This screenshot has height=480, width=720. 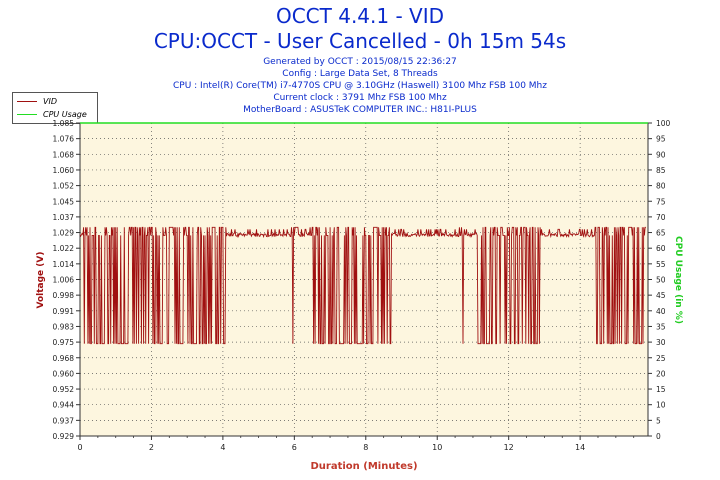 What do you see at coordinates (64, 186) in the screenshot?
I see `y-tick-label: 1.052` at bounding box center [64, 186].